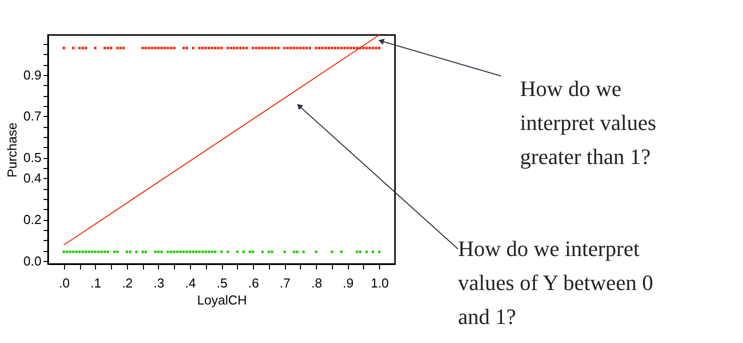 The image size is (743, 343). Describe the element at coordinates (348, 283) in the screenshot. I see `x-tick-label: .9` at that location.